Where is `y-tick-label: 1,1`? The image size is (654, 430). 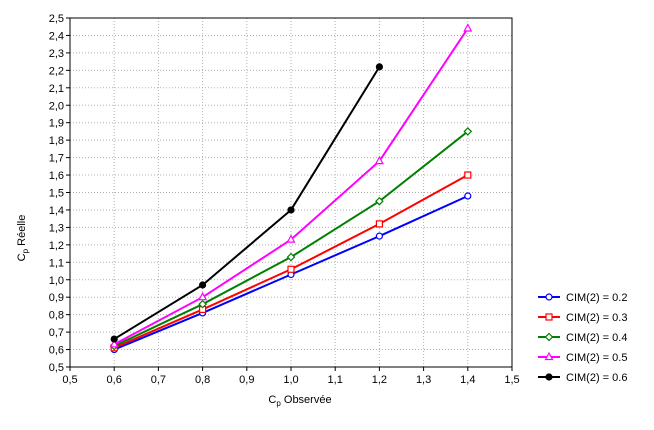 y-tick-label: 1,1 is located at coordinates (56, 263).